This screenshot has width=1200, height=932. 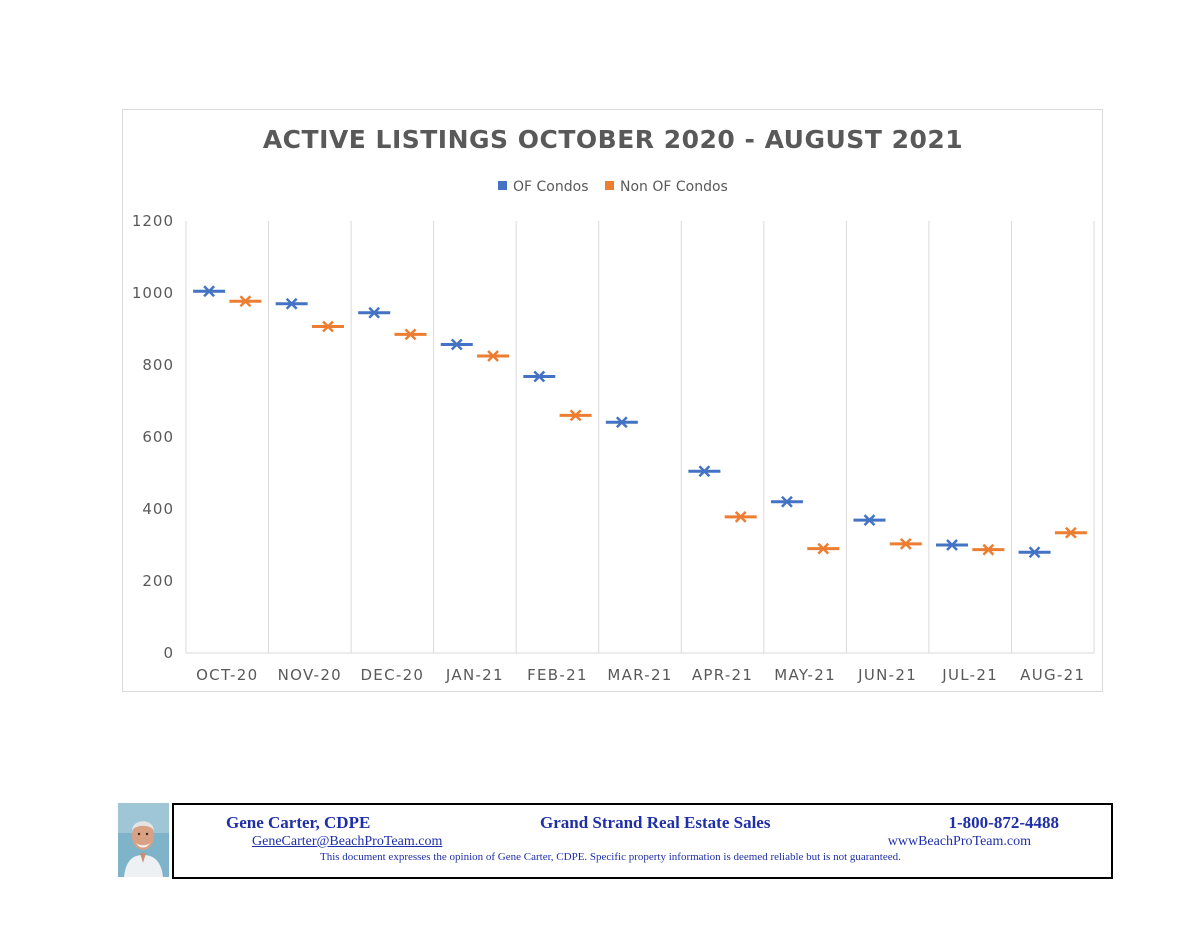 What do you see at coordinates (805, 675) in the screenshot?
I see `x-tick-label: MAY-21` at bounding box center [805, 675].